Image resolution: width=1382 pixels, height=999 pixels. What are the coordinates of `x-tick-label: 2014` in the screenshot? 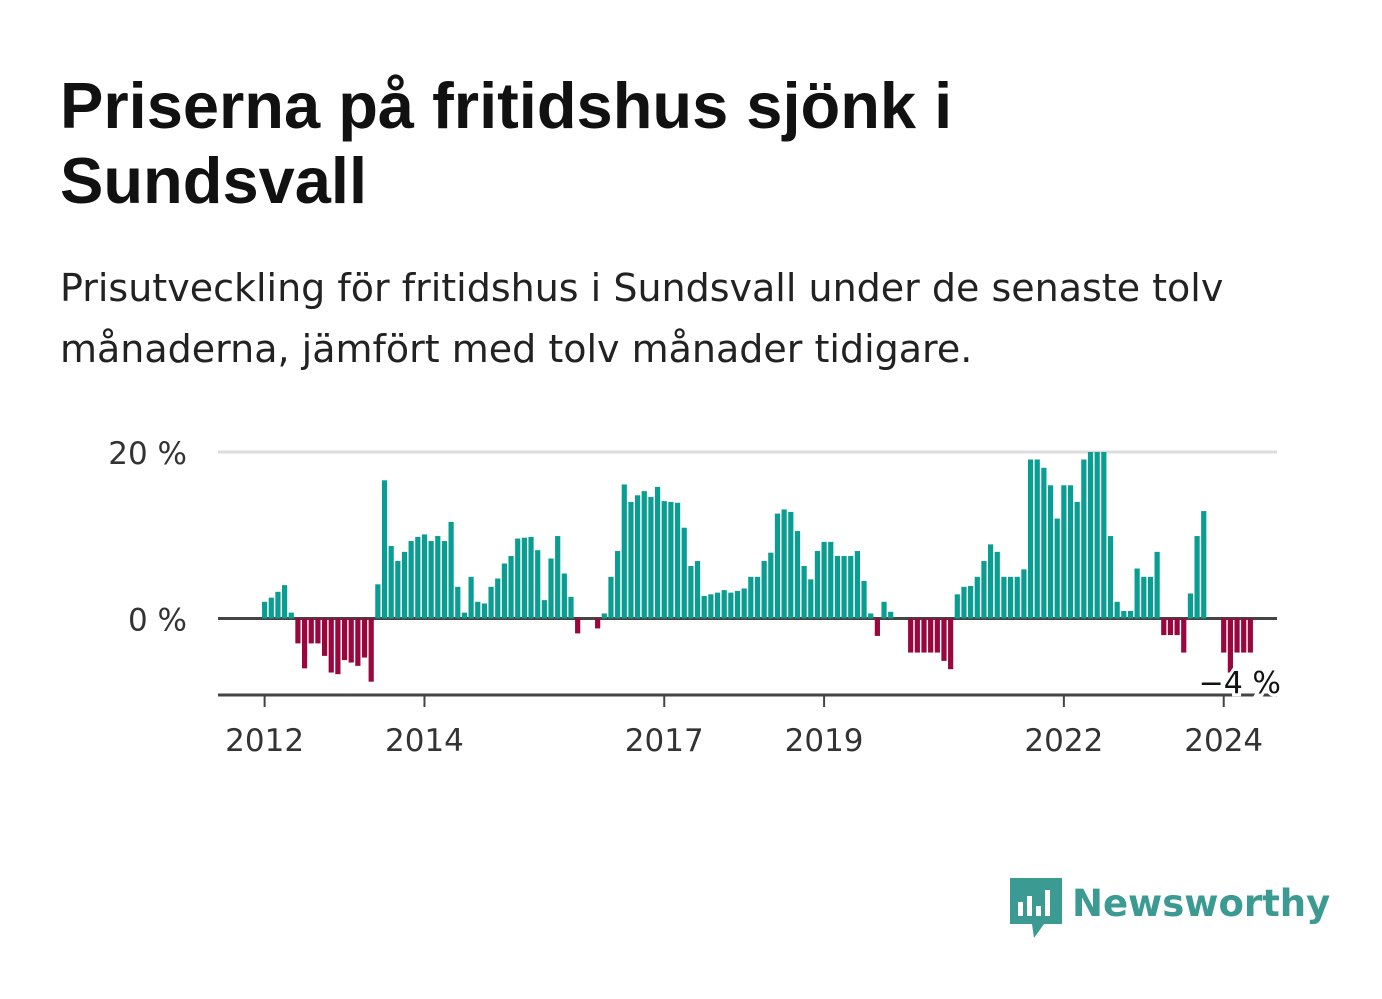 It's located at (424, 741).